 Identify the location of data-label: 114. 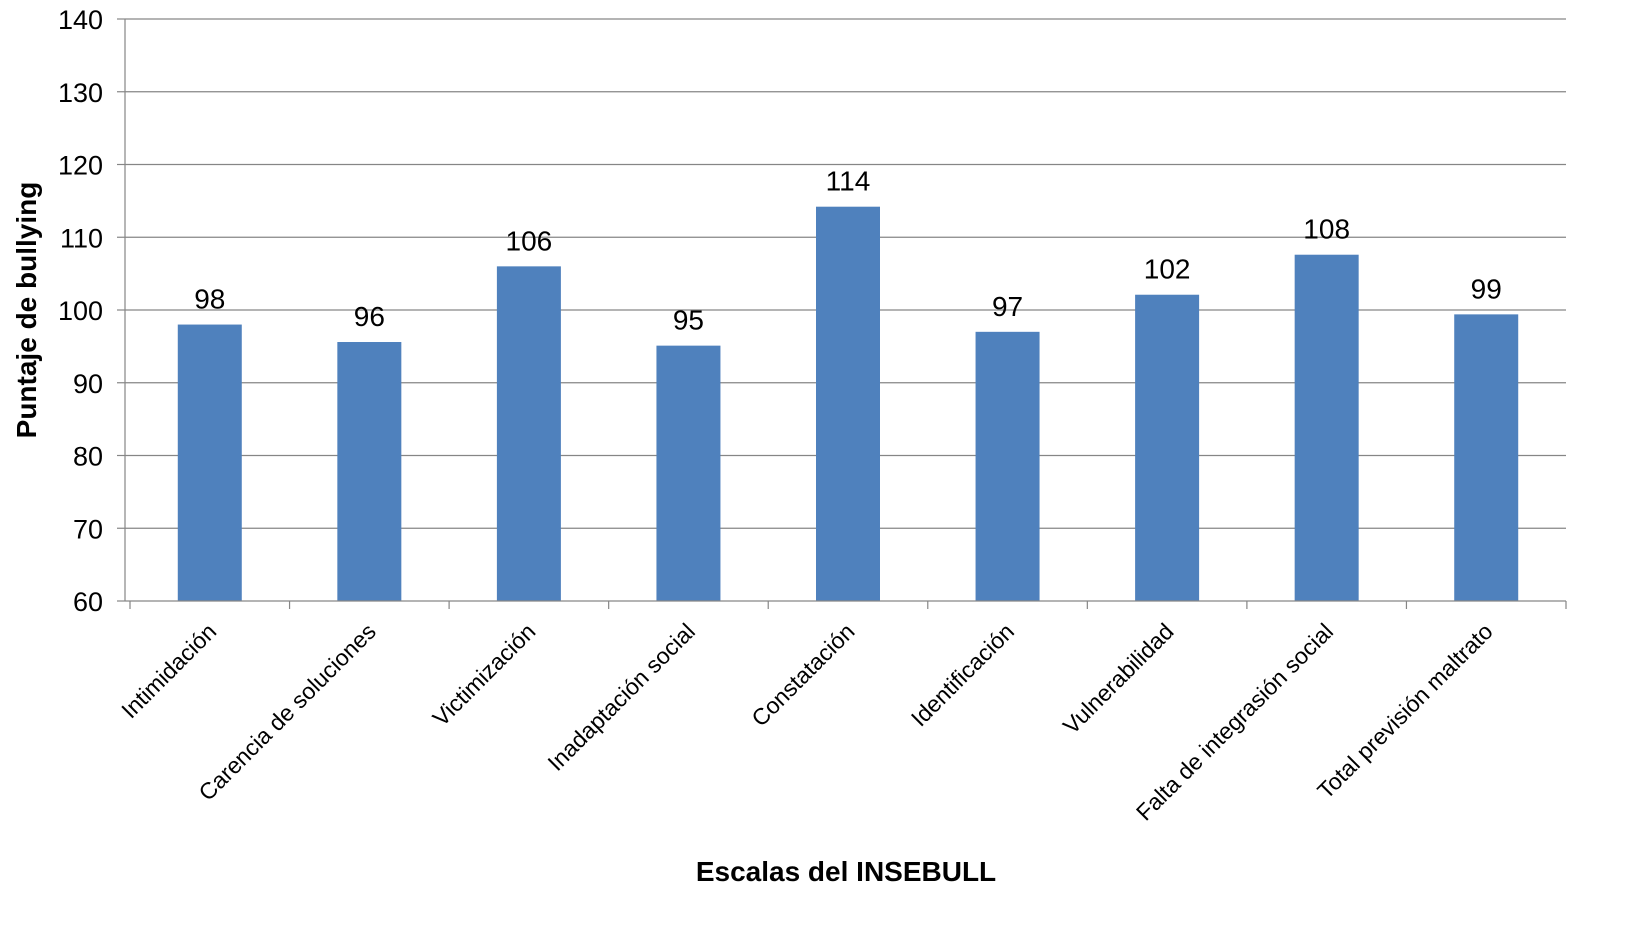
(848, 181).